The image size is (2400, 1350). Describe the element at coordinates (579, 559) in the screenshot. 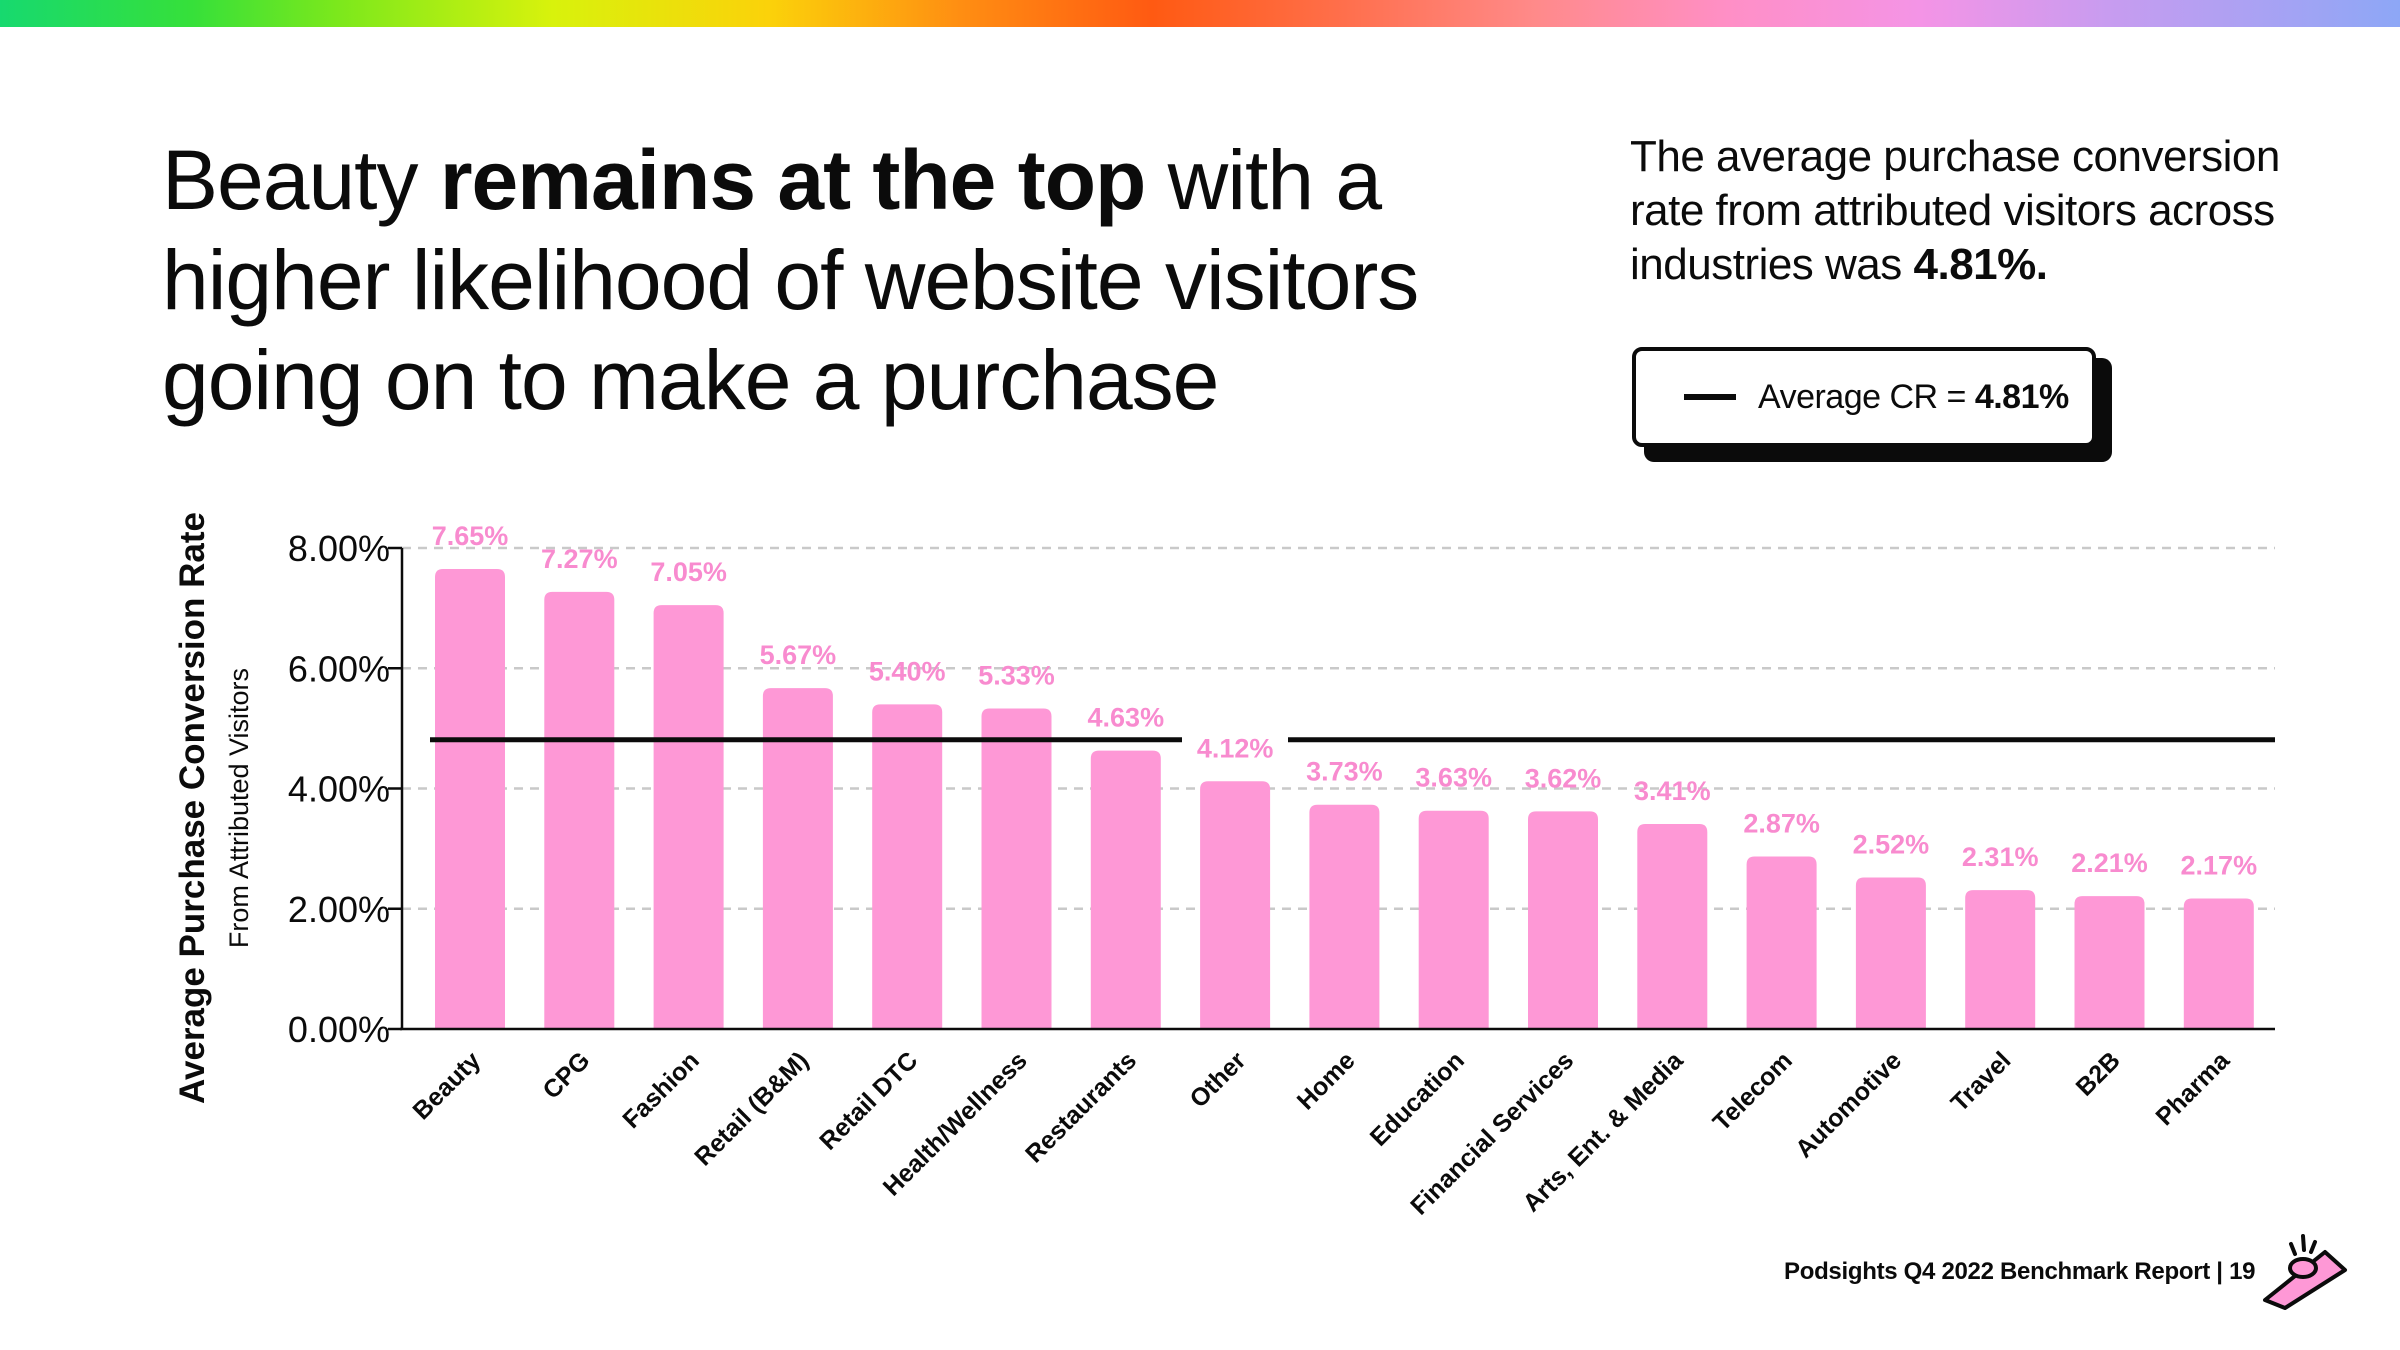

I see `value-label: 7.27%` at that location.